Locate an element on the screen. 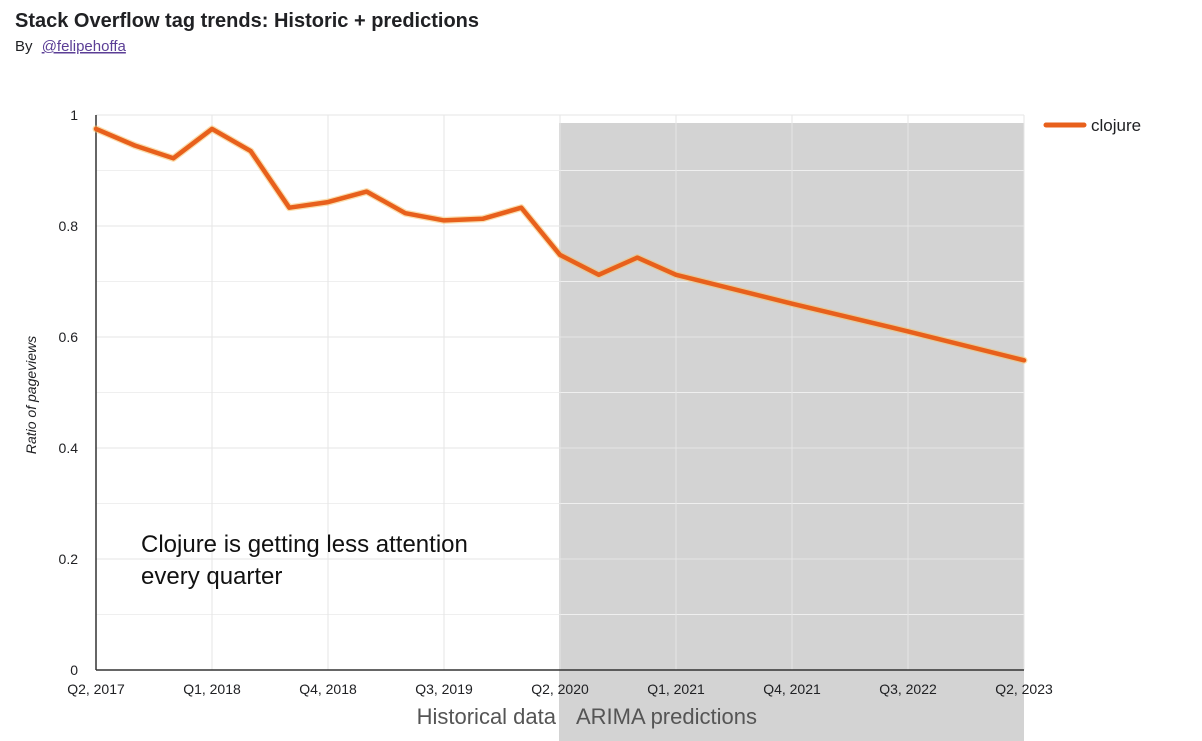 The image size is (1202, 741). x-tick-label: Q2, 2017 is located at coordinates (96, 689).